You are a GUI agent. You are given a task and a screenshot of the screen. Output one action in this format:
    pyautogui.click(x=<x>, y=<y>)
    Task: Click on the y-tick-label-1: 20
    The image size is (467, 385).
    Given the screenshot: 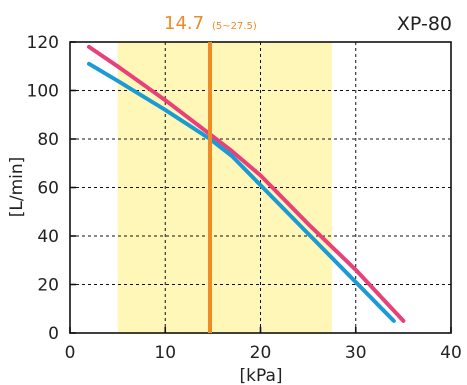 What is the action you would take?
    pyautogui.click(x=48, y=286)
    